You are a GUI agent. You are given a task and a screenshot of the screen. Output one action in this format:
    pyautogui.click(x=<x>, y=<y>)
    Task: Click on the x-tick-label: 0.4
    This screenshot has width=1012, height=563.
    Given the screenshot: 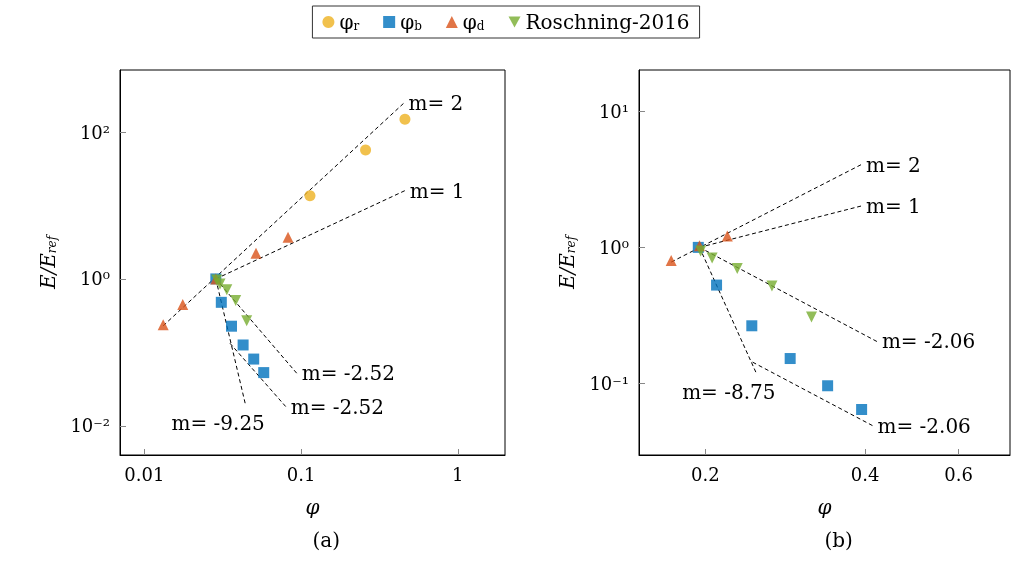 What is the action you would take?
    pyautogui.click(x=865, y=474)
    